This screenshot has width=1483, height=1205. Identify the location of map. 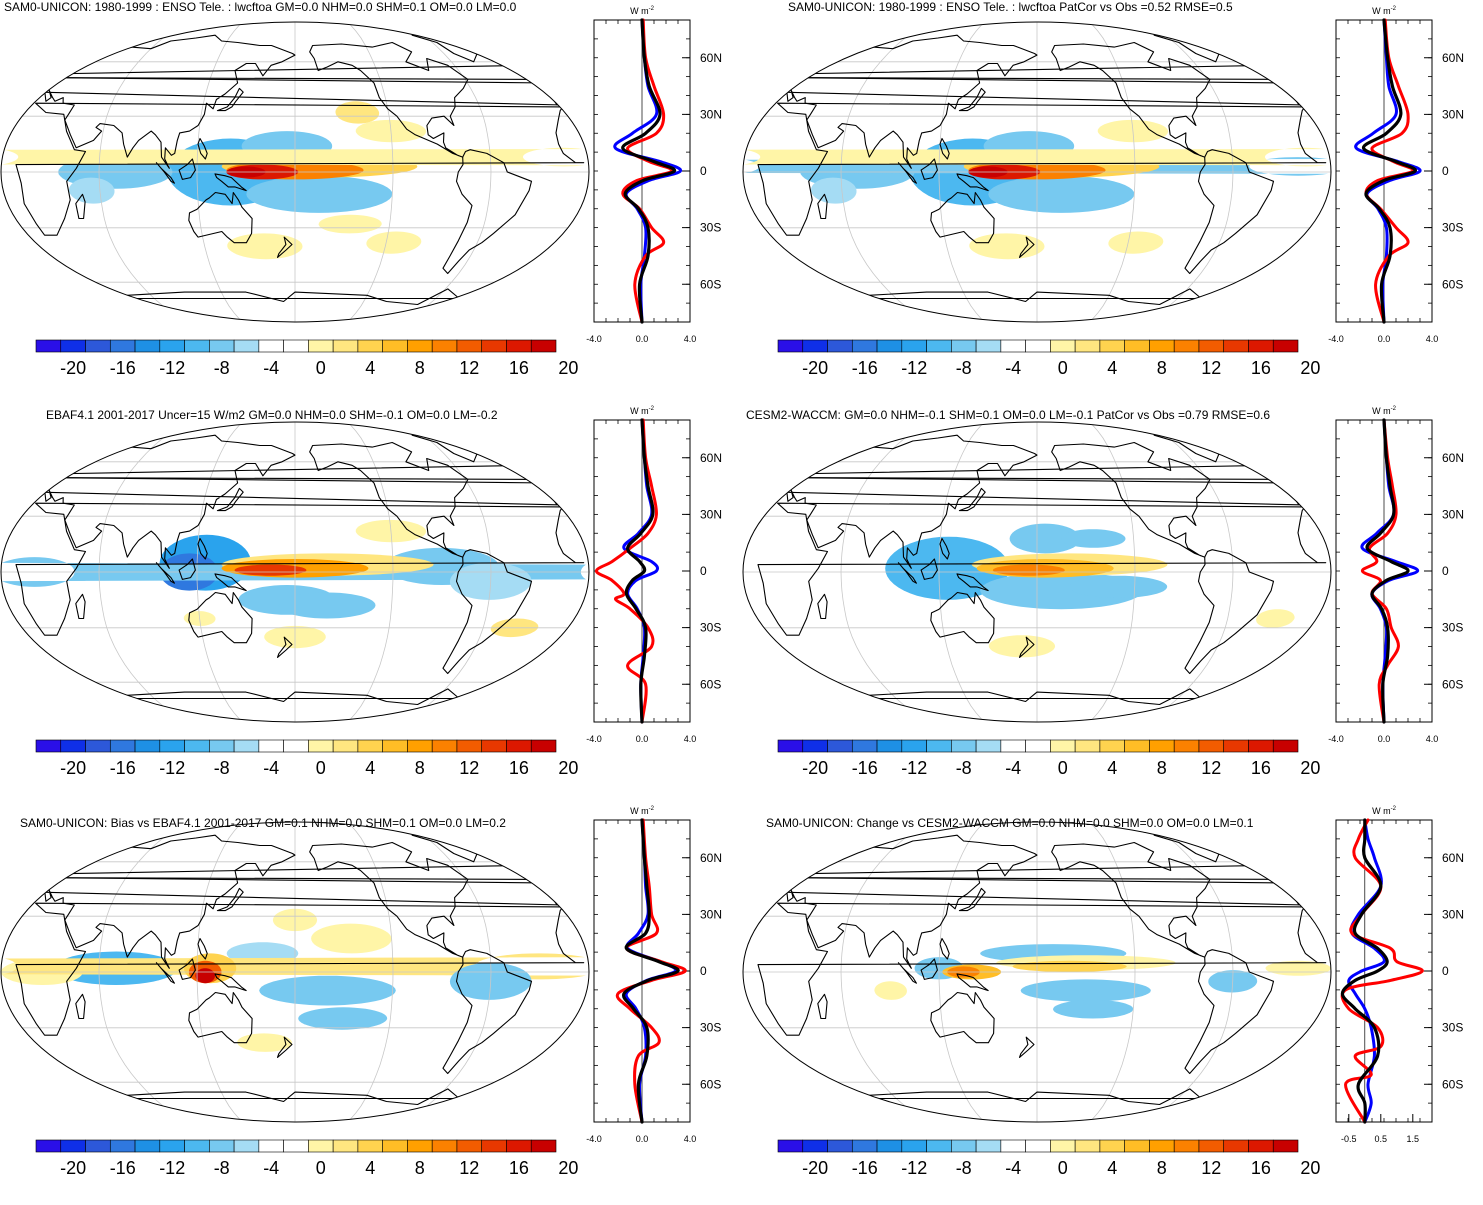
(295, 972).